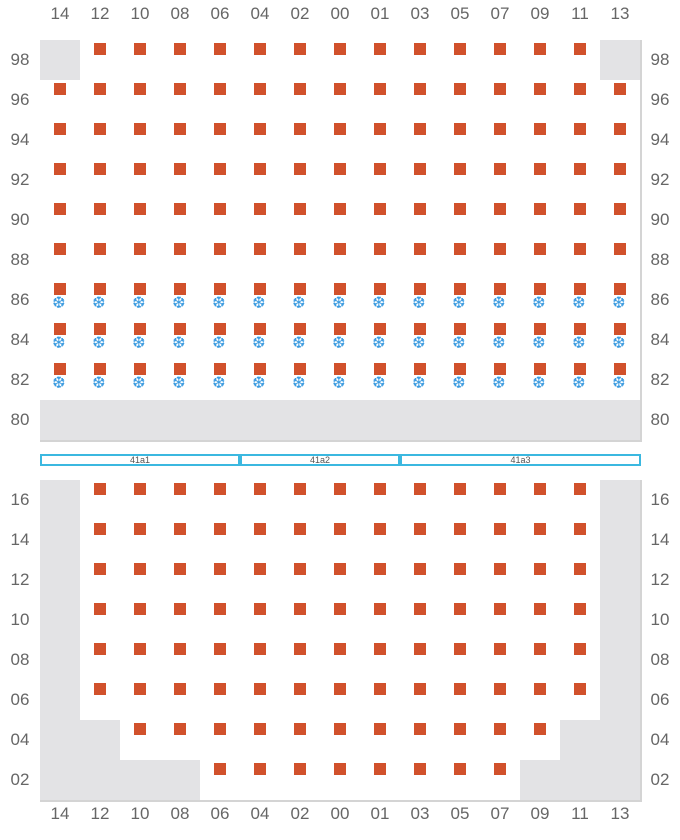  What do you see at coordinates (140, 460) in the screenshot?
I see `hatch-cover: 41a1` at bounding box center [140, 460].